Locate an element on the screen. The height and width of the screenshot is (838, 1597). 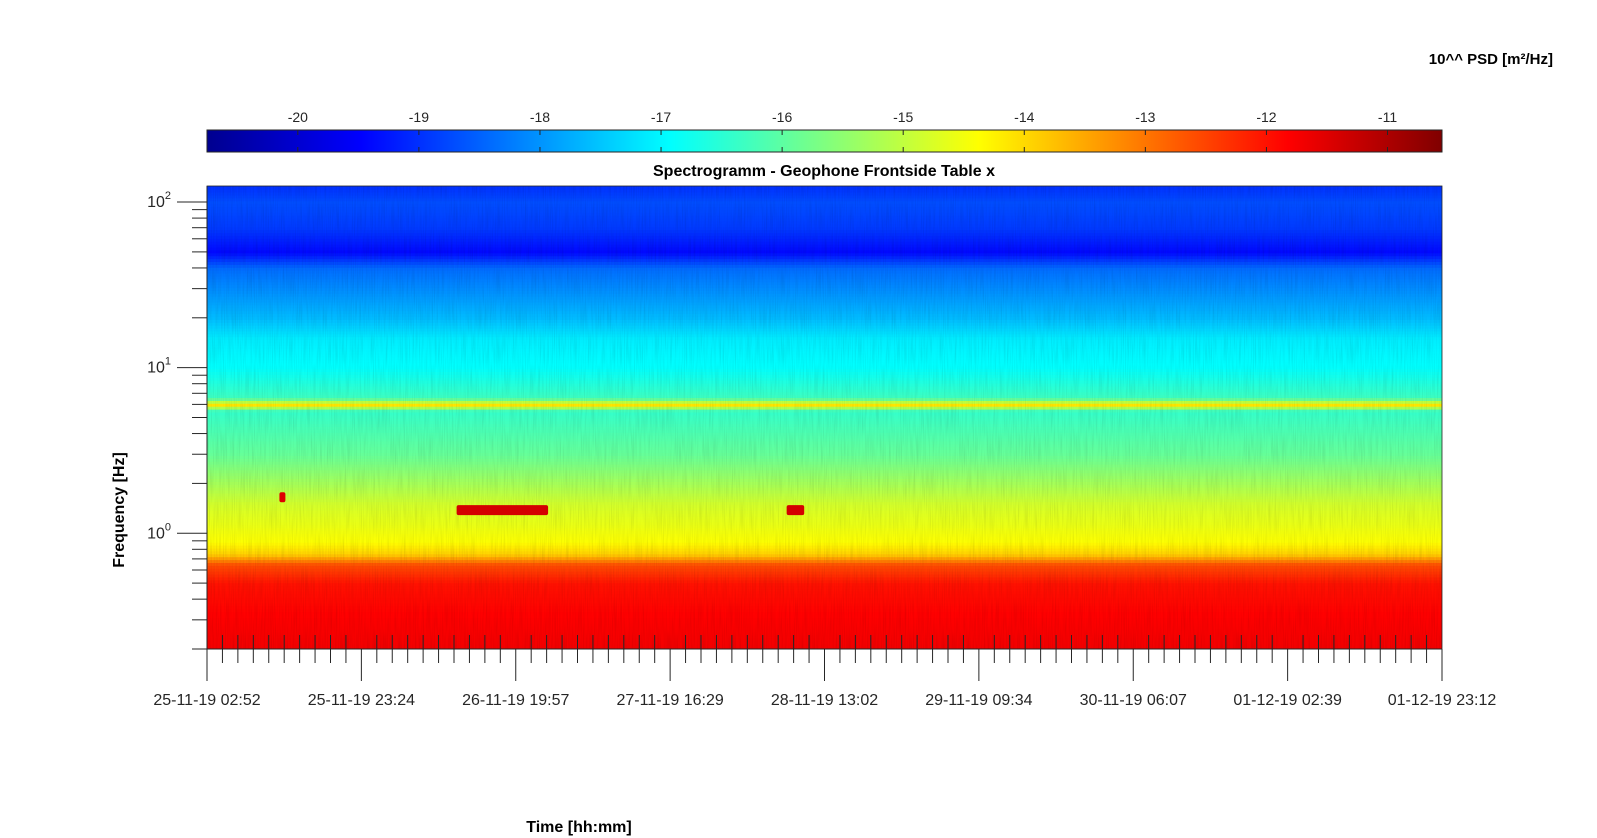
colorbar-tick-label: -19 is located at coordinates (419, 117).